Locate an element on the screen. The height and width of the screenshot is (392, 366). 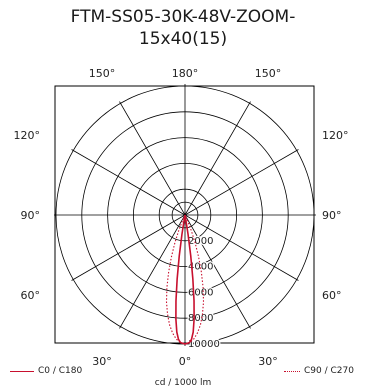
unit-label: cd / 1000 lm is located at coordinates (183, 383).